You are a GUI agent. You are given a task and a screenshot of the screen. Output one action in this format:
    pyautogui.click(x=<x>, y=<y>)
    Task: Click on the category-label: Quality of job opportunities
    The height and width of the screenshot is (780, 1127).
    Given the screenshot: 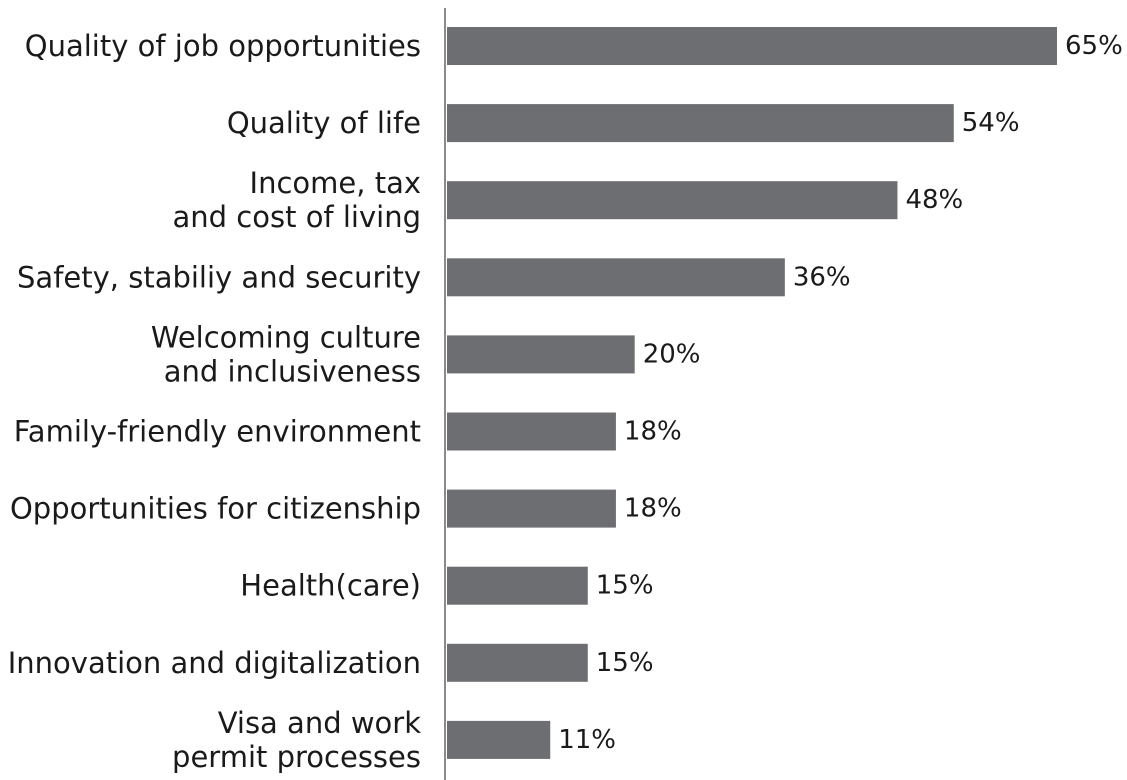 What is the action you would take?
    pyautogui.click(x=223, y=46)
    